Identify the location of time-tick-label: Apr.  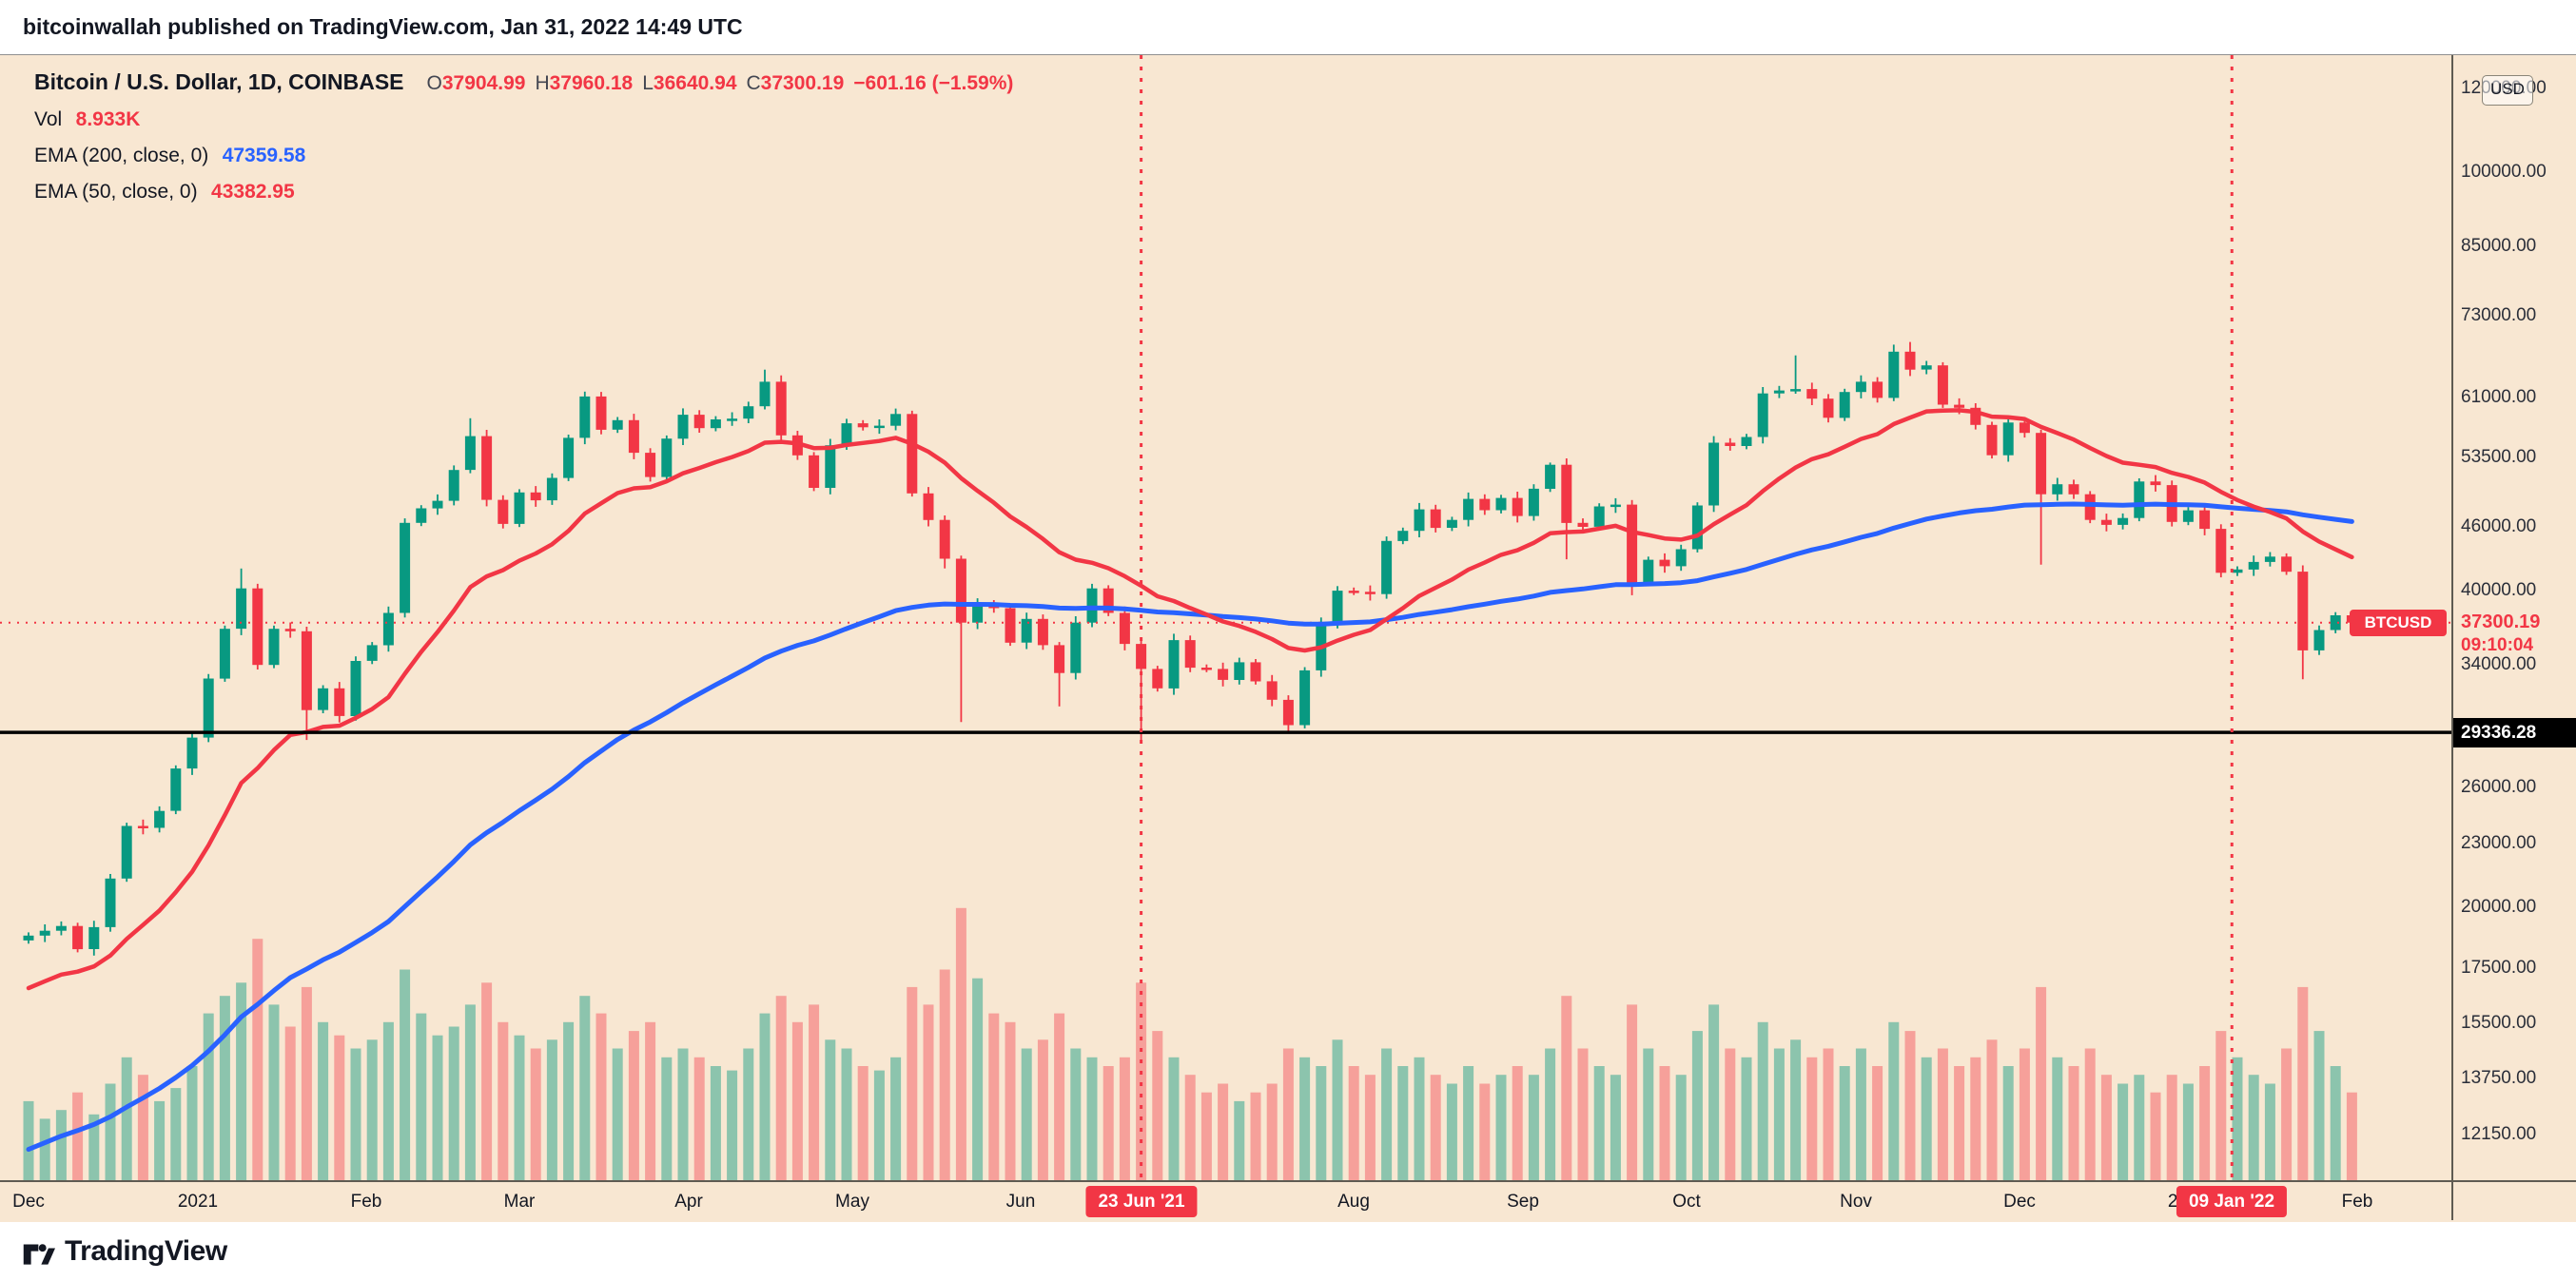
(688, 1202).